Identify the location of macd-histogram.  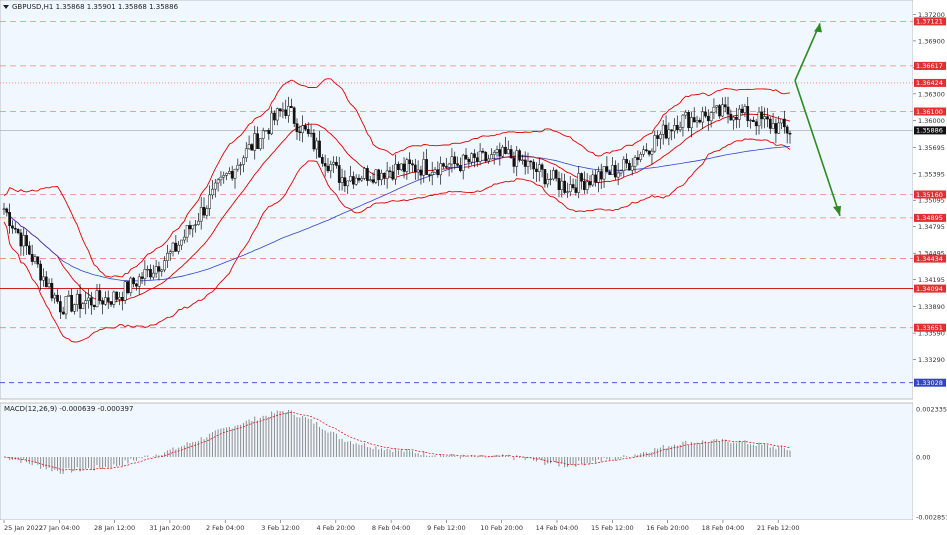
(397, 442).